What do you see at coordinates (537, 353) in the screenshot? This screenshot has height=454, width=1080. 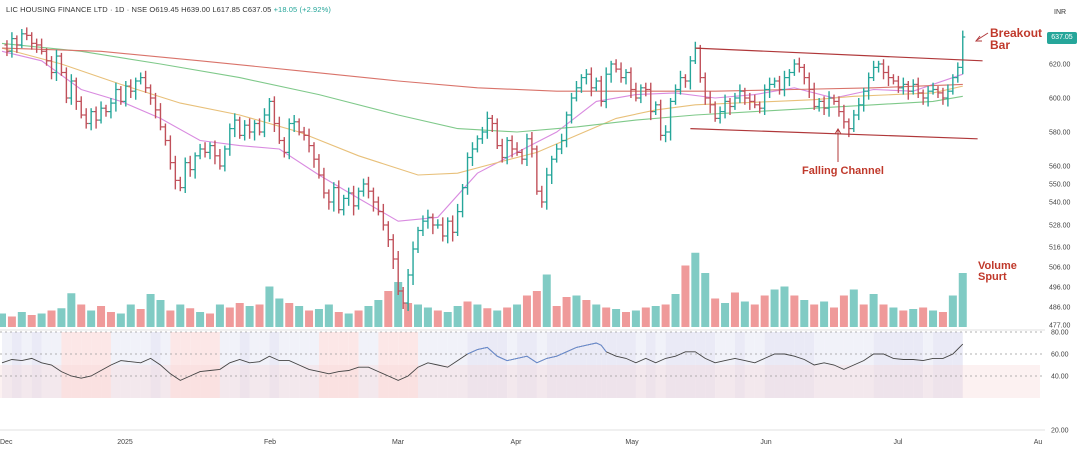 I see `rsi-overbought-segment` at bounding box center [537, 353].